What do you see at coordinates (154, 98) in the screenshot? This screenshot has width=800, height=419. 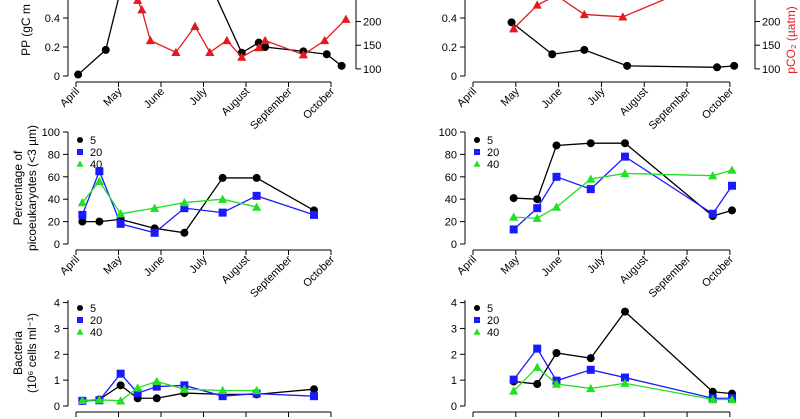 I see `x-tick-label: June` at bounding box center [154, 98].